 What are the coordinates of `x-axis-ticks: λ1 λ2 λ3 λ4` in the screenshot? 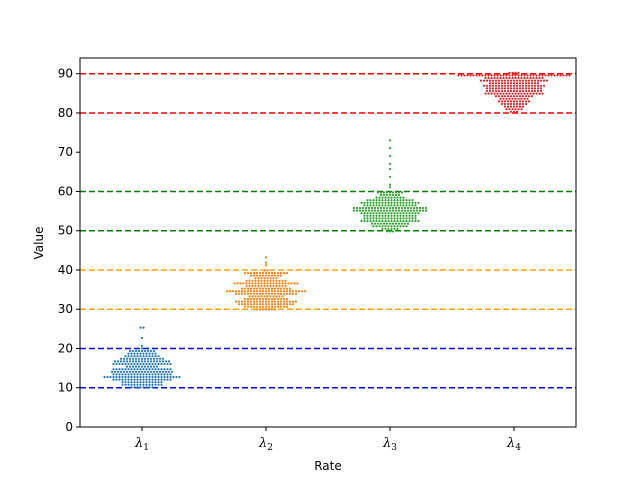 It's located at (327, 440).